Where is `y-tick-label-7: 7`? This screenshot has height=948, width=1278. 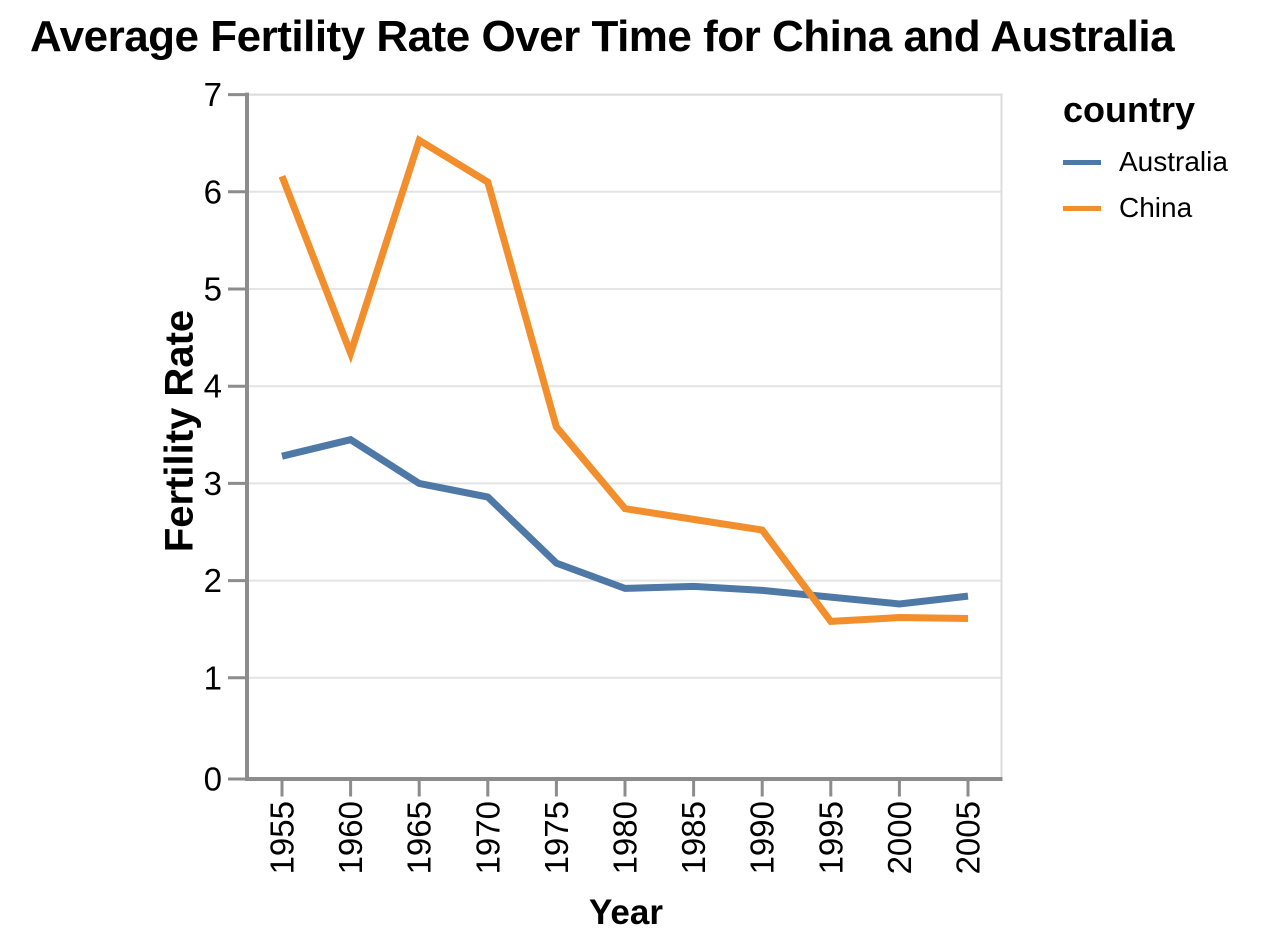 y-tick-label-7: 7 is located at coordinates (213, 94).